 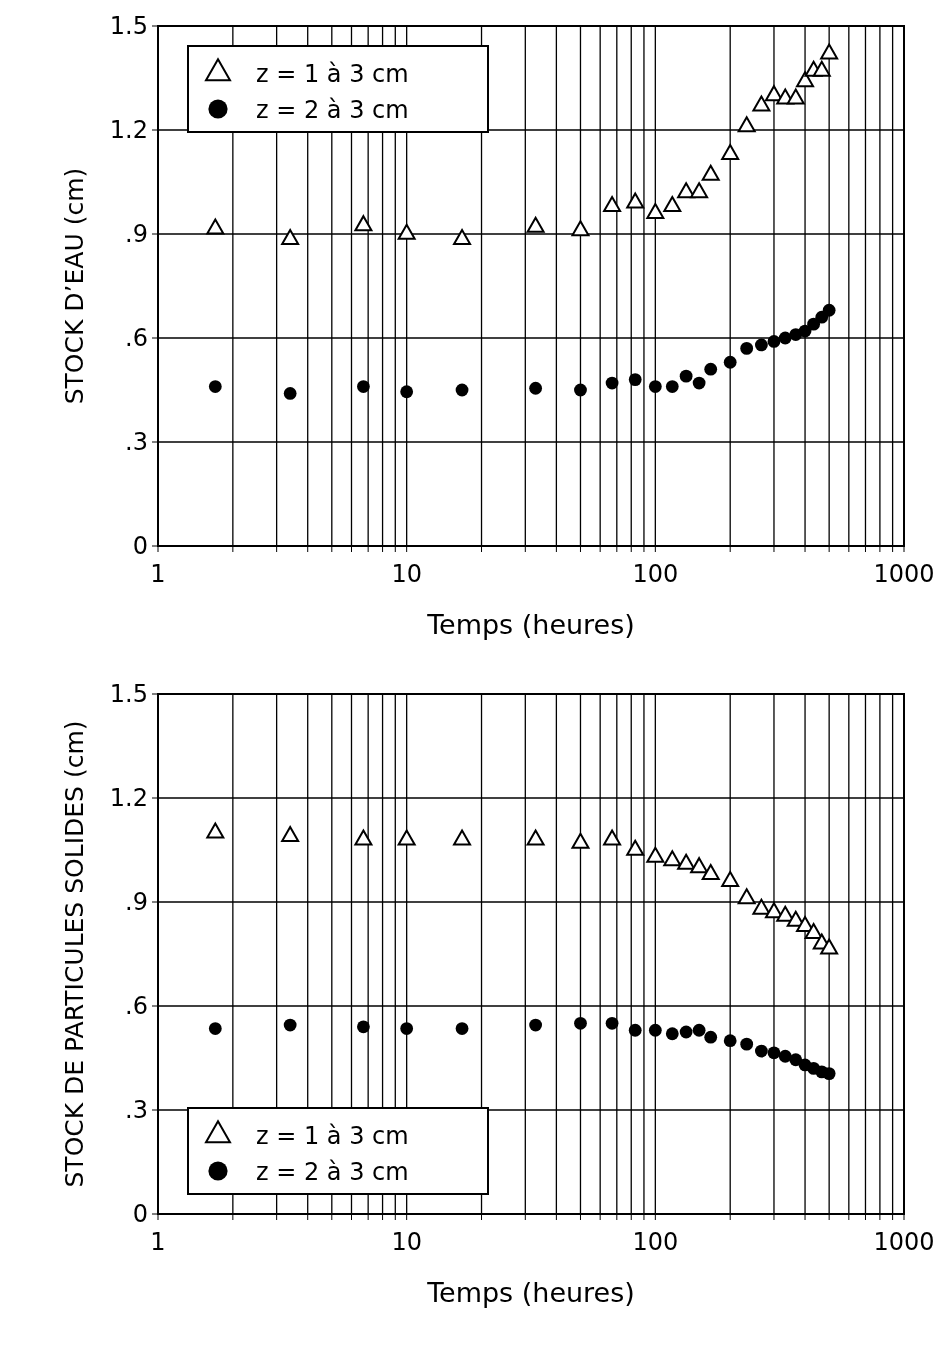 What do you see at coordinates (74, 954) in the screenshot?
I see `y-axis-title: STOCK DE PARTICULES SOLIDES (cm)` at bounding box center [74, 954].